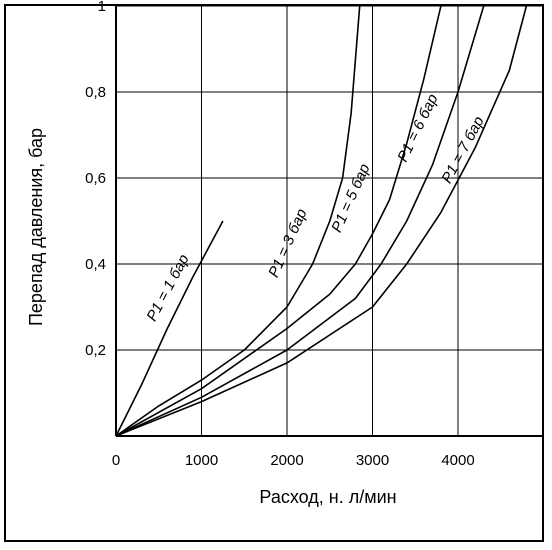 Image resolution: width=552 pixels, height=550 pixels. Describe the element at coordinates (95, 264) in the screenshot. I see `y-tick-label: 0,4` at that location.